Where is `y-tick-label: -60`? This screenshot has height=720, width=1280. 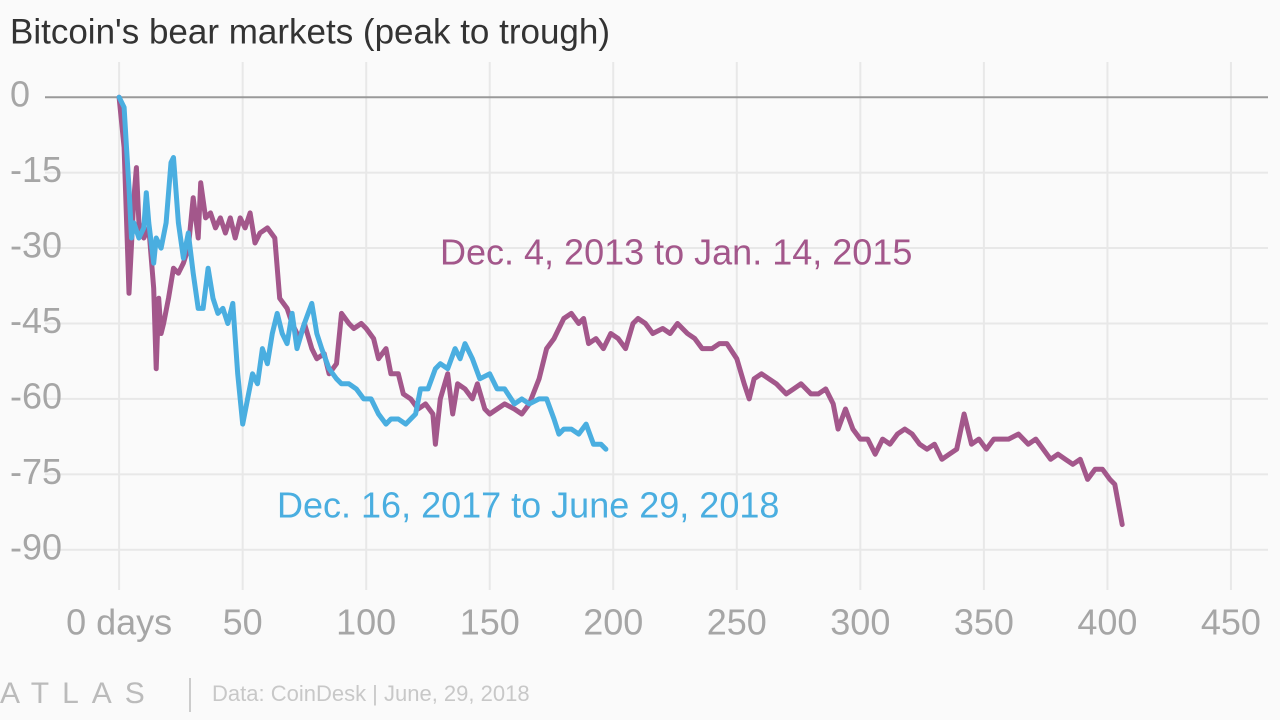 y-tick-label: -60 is located at coordinates (36, 395).